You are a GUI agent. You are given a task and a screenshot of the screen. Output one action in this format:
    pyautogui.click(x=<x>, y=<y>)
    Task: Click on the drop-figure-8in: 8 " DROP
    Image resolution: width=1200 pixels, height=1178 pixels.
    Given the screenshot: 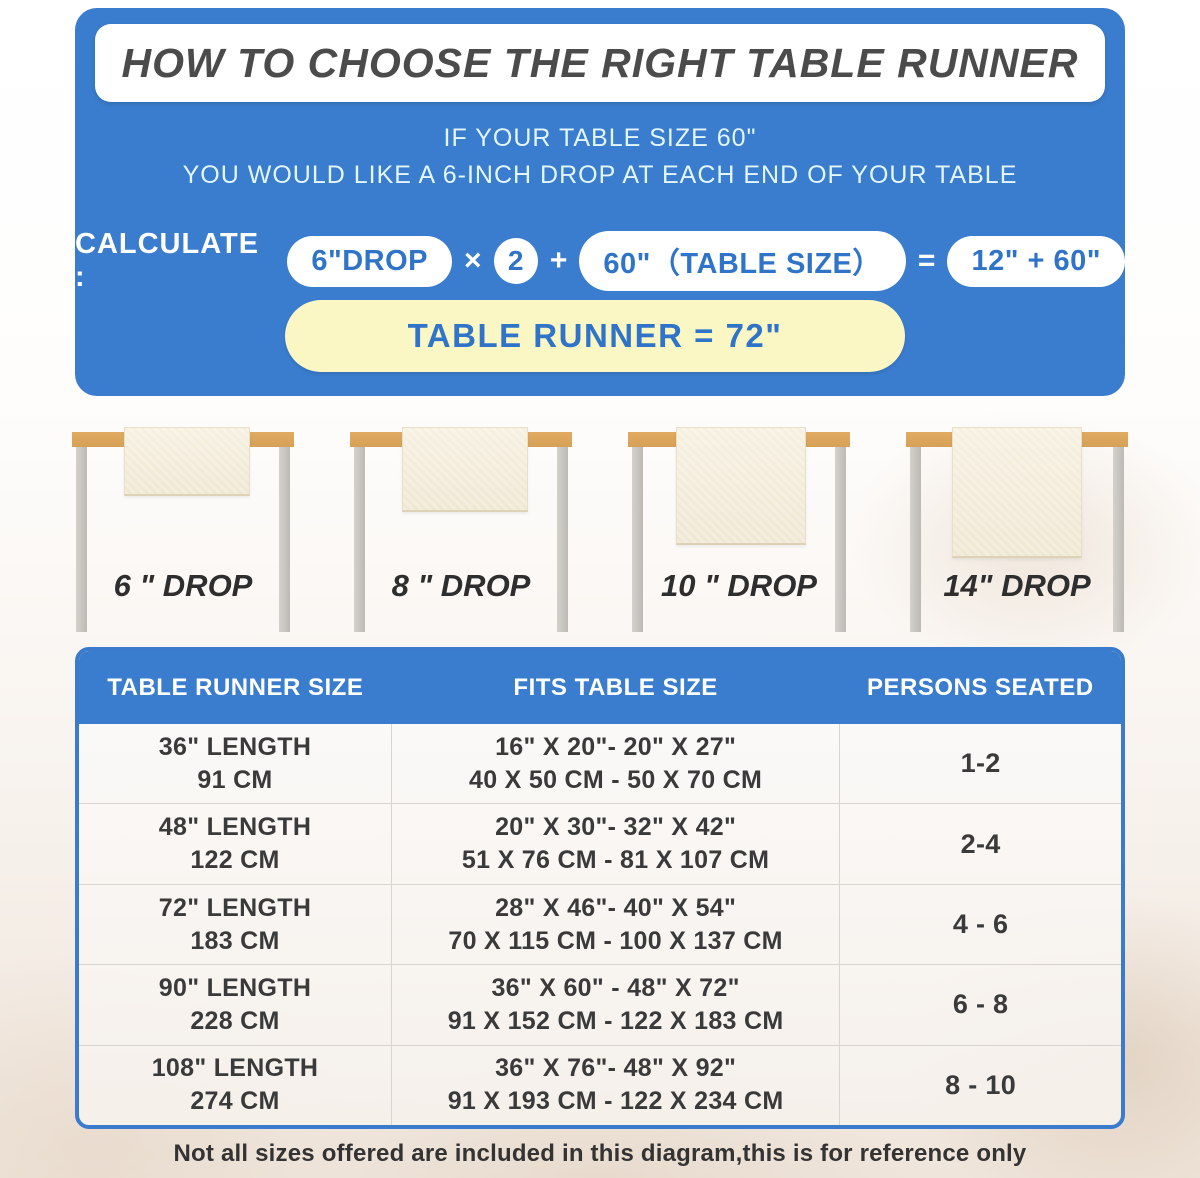 What is the action you would take?
    pyautogui.click(x=461, y=531)
    